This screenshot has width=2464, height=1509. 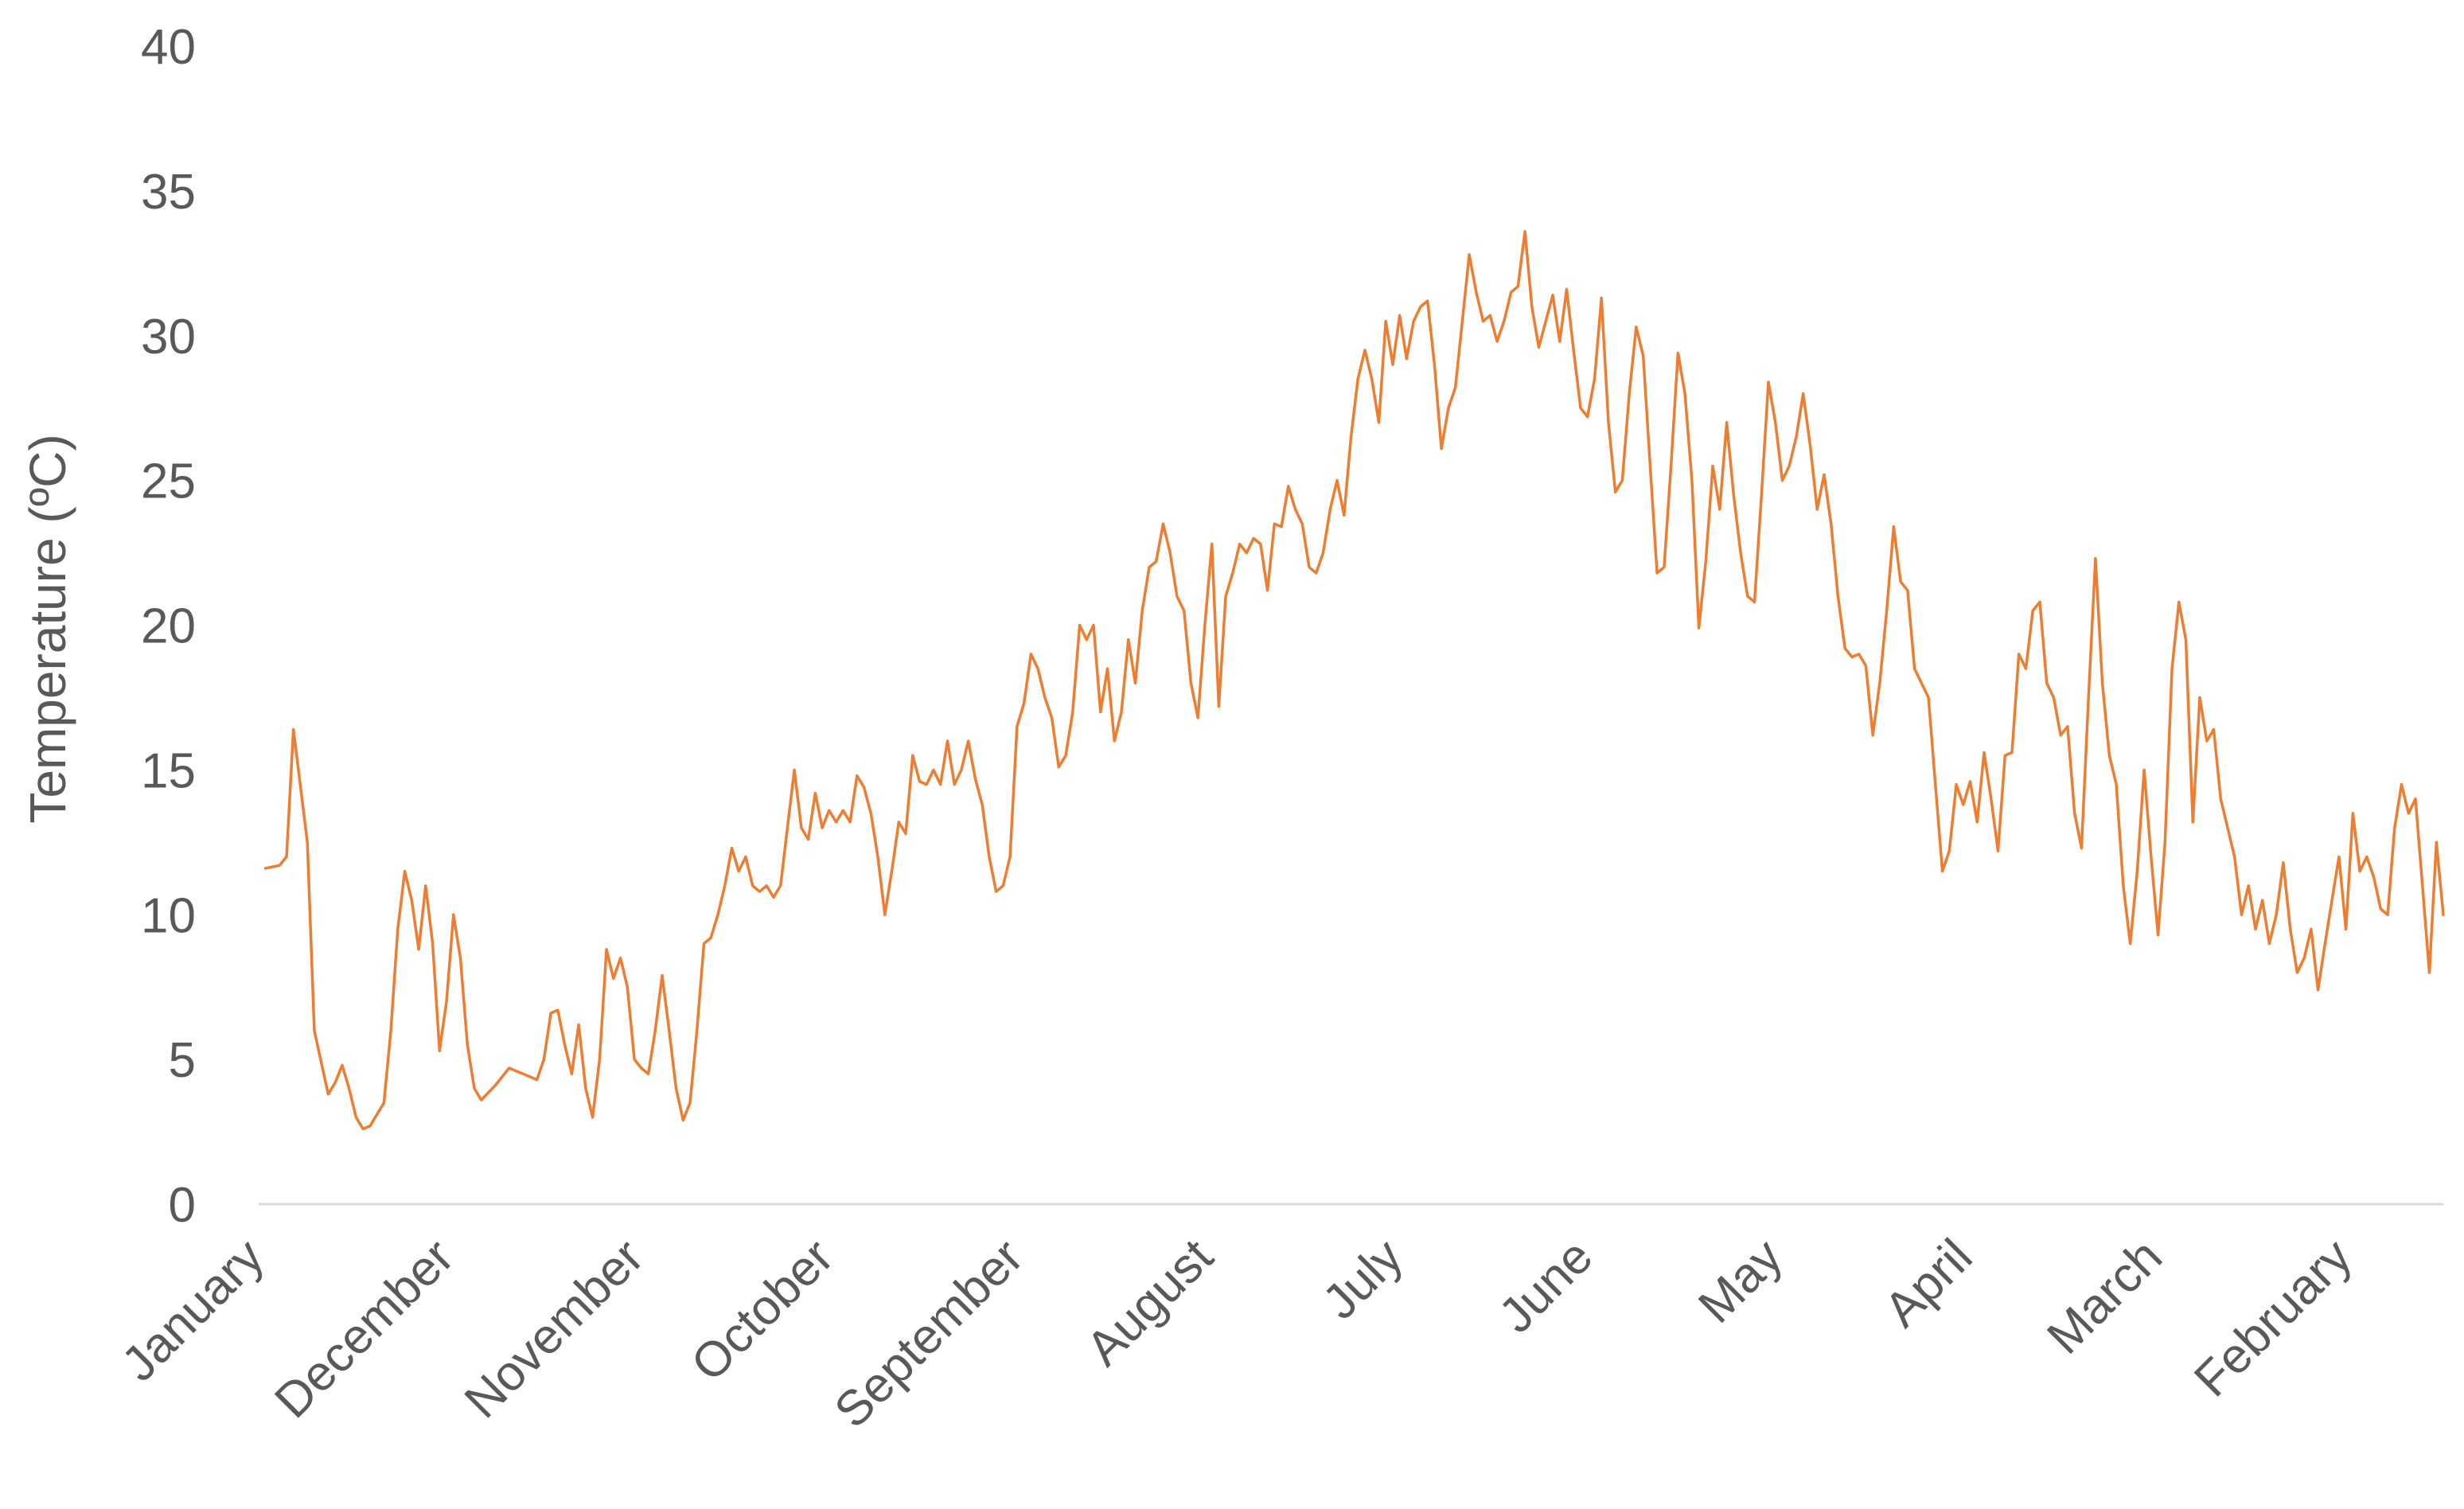 What do you see at coordinates (47, 629) in the screenshot?
I see `y-axis-title: Temperature (ºC)` at bounding box center [47, 629].